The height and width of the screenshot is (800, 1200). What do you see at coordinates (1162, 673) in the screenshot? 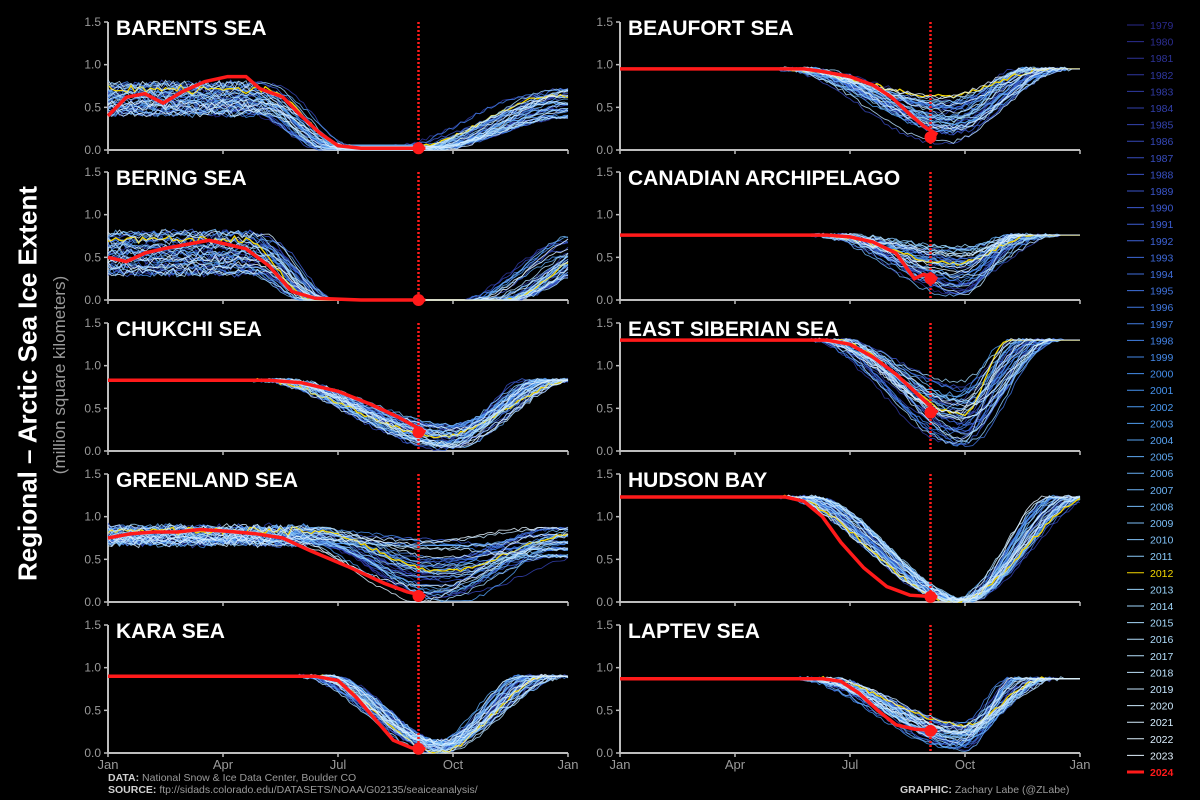
I see `legend-label-2018: 2018` at bounding box center [1162, 673].